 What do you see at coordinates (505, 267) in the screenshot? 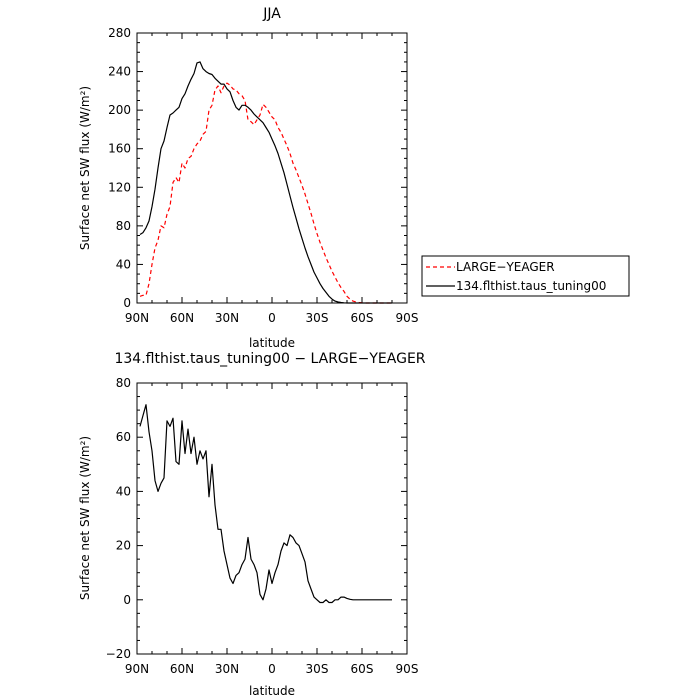
I see `legend-label-large-yeager: LARGE−YEAGER` at bounding box center [505, 267].